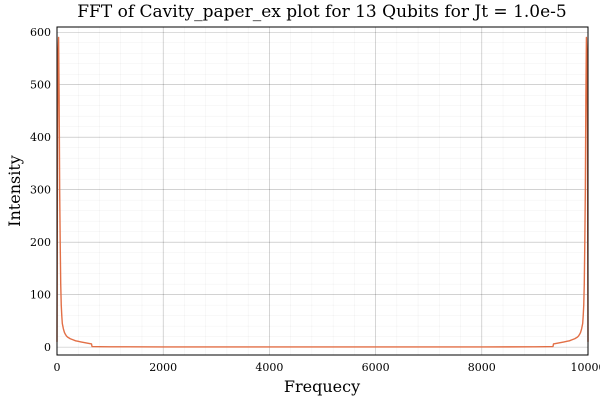  I want to click on y-tick-labels: 0 100 200 300 400 500 600, so click(40, 190).